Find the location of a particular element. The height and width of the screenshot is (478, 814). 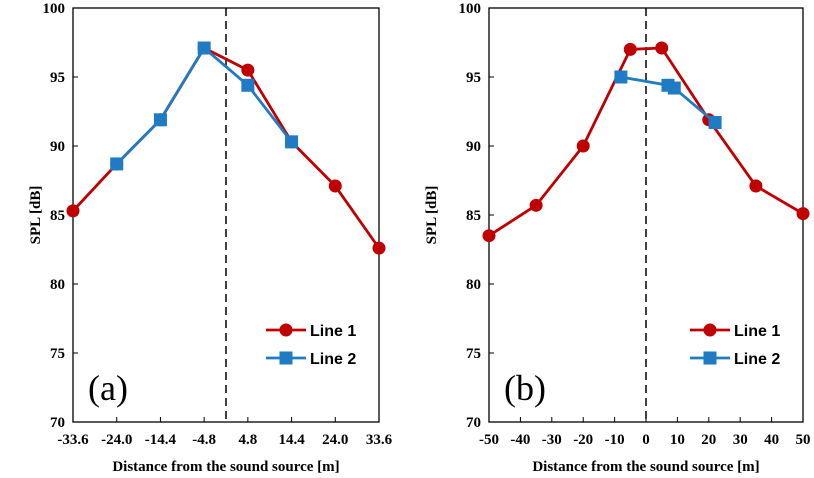

panel-label: (a) is located at coordinates (108, 388).